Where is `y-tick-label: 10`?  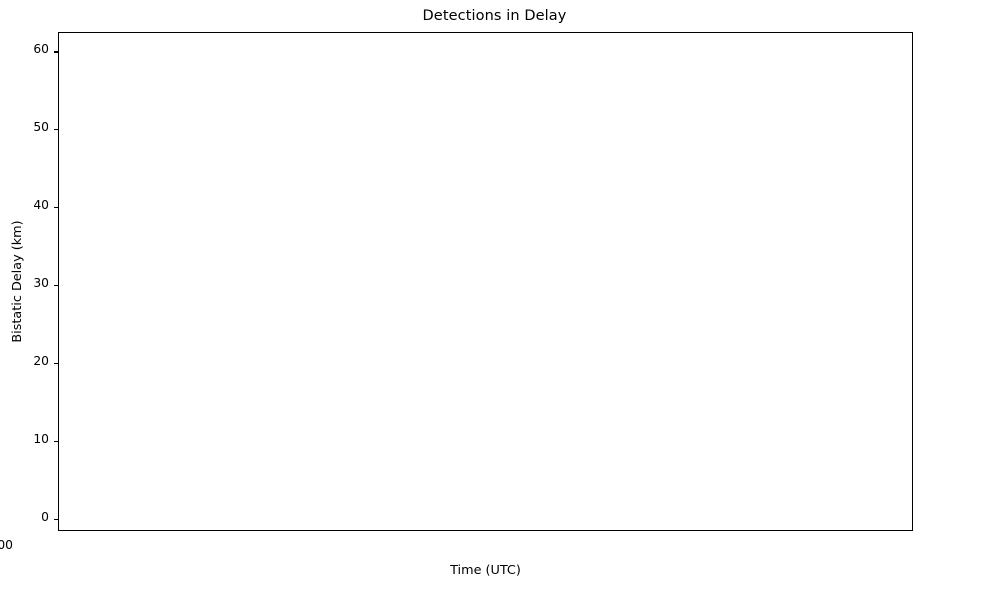
y-tick-label: 10 is located at coordinates (41, 438).